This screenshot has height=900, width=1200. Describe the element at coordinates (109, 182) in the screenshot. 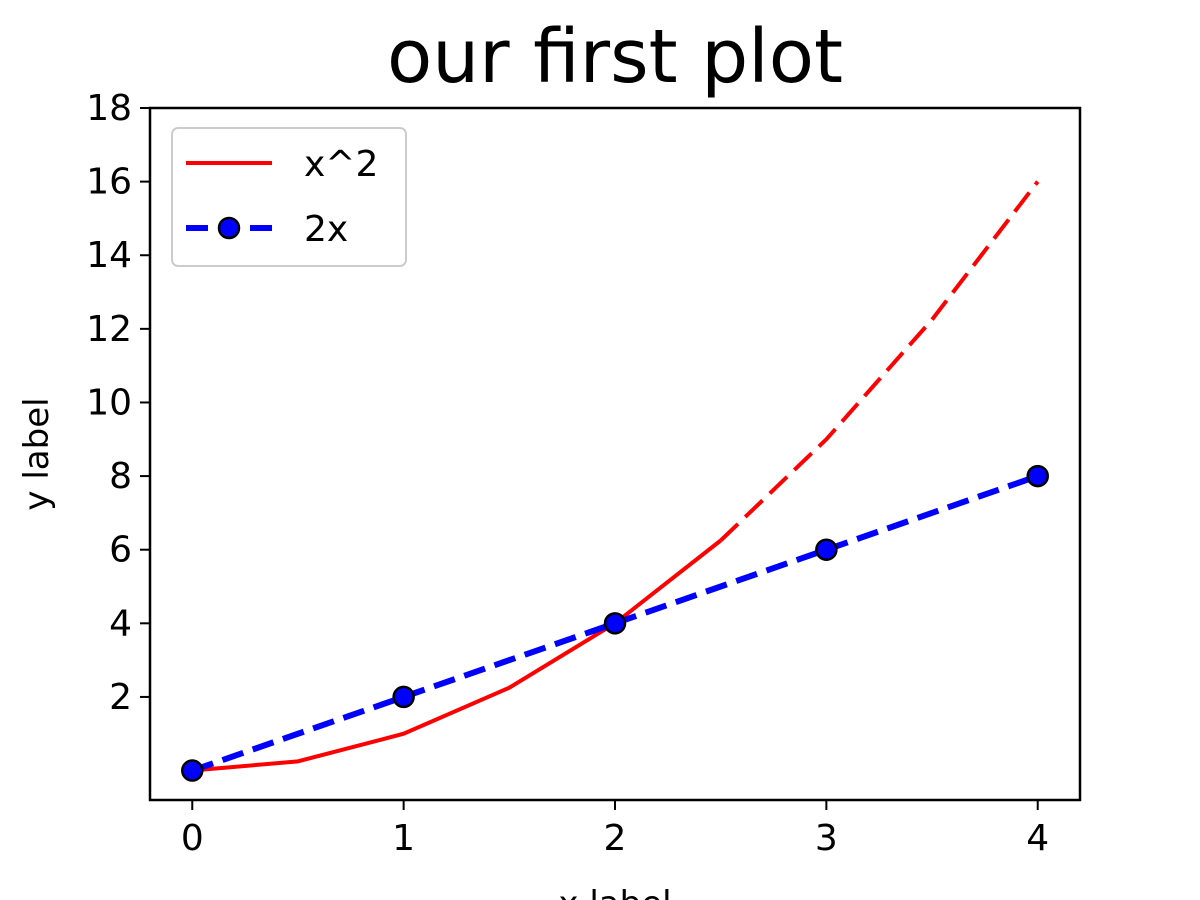

I see `y-tick-label: 16` at that location.